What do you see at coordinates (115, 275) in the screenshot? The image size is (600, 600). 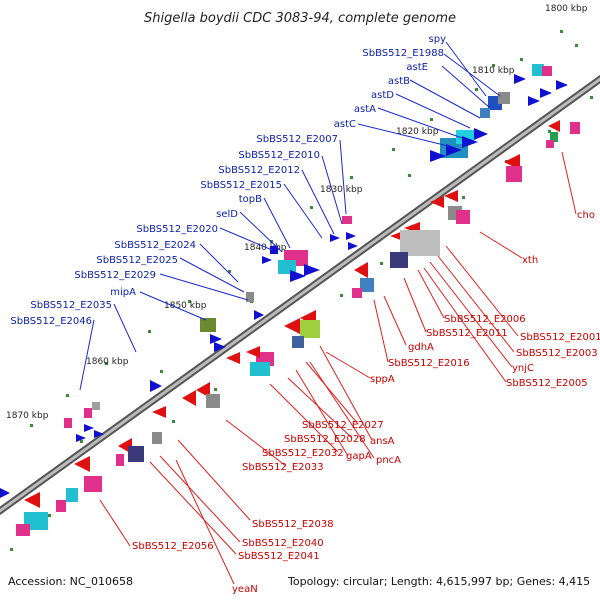 I see `gene-label-forward: SbBS512_E2029` at bounding box center [115, 275].